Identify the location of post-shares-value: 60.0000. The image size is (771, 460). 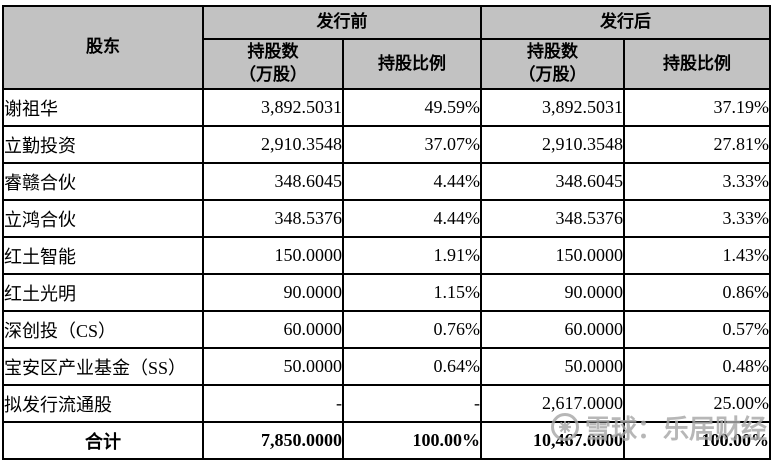
(552, 329).